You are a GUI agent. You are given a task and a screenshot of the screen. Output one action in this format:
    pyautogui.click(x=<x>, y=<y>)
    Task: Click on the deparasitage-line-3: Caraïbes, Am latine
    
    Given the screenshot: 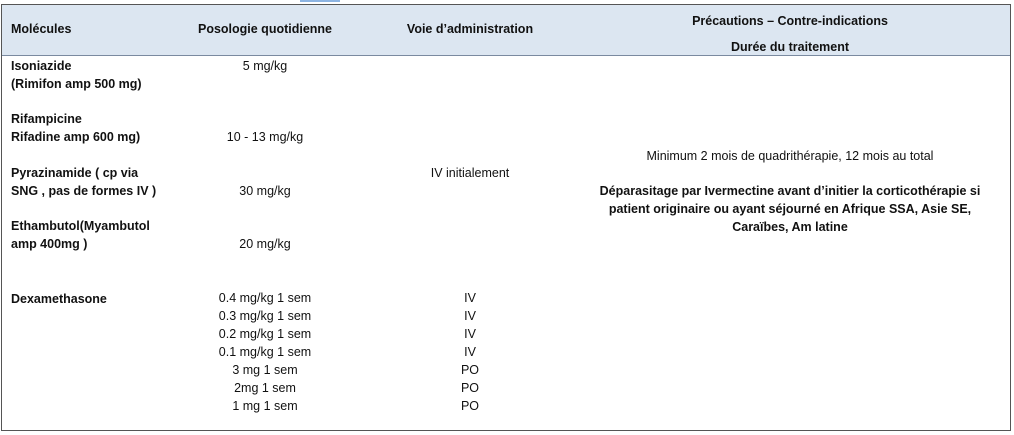 What is the action you would take?
    pyautogui.click(x=790, y=227)
    